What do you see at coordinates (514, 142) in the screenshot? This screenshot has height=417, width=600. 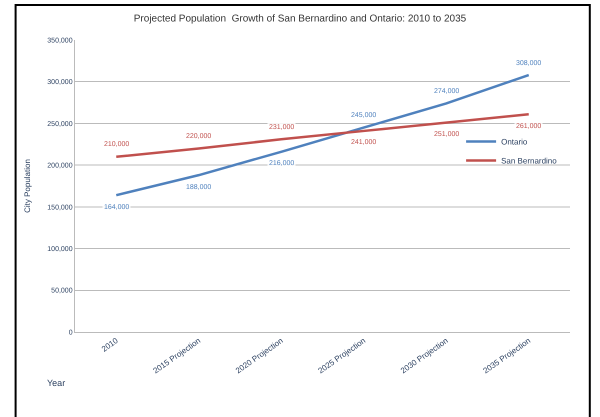 I see `legend-label: Ontario` at bounding box center [514, 142].